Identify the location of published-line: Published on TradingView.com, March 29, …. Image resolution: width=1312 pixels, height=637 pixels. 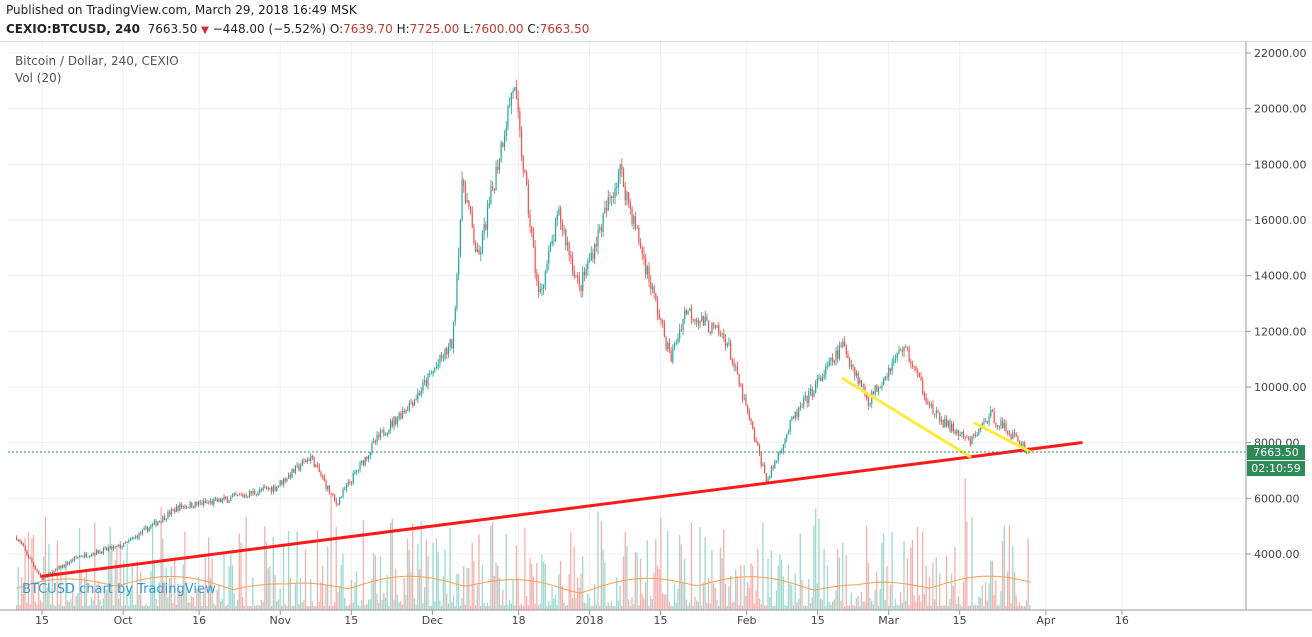
(181, 10).